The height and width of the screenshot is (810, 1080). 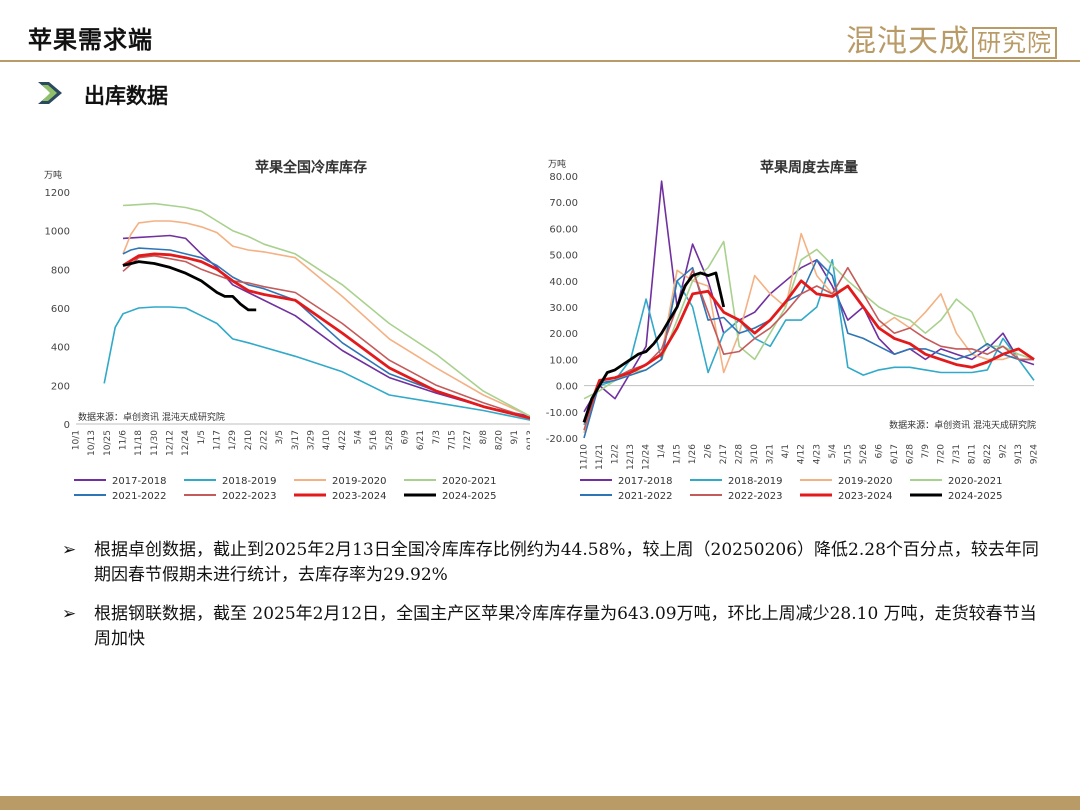 I want to click on x-tick-label: 10/25, so click(x=108, y=443).